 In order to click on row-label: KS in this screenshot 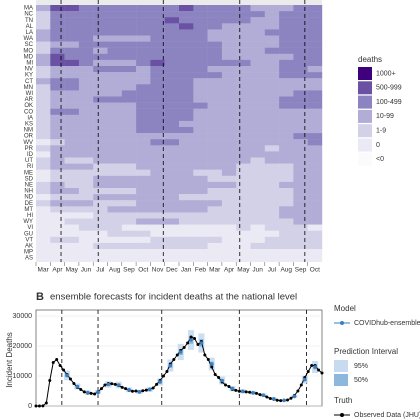, I will do `click(29, 125)`.